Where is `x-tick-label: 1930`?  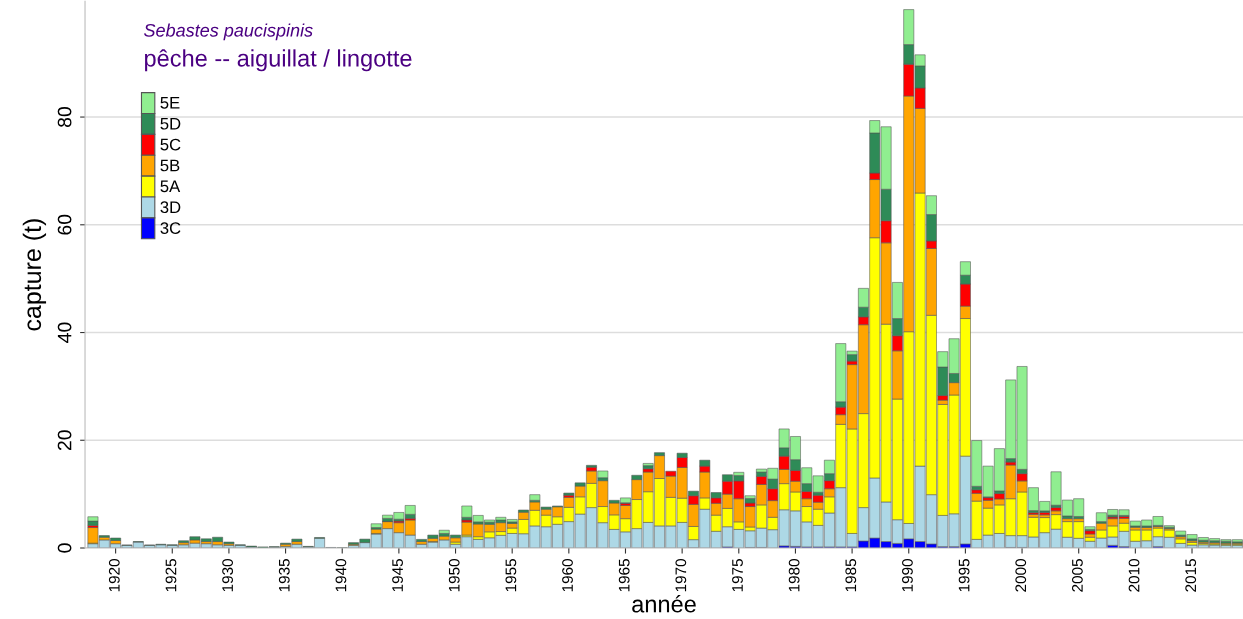 x-tick-label: 1930 is located at coordinates (228, 575).